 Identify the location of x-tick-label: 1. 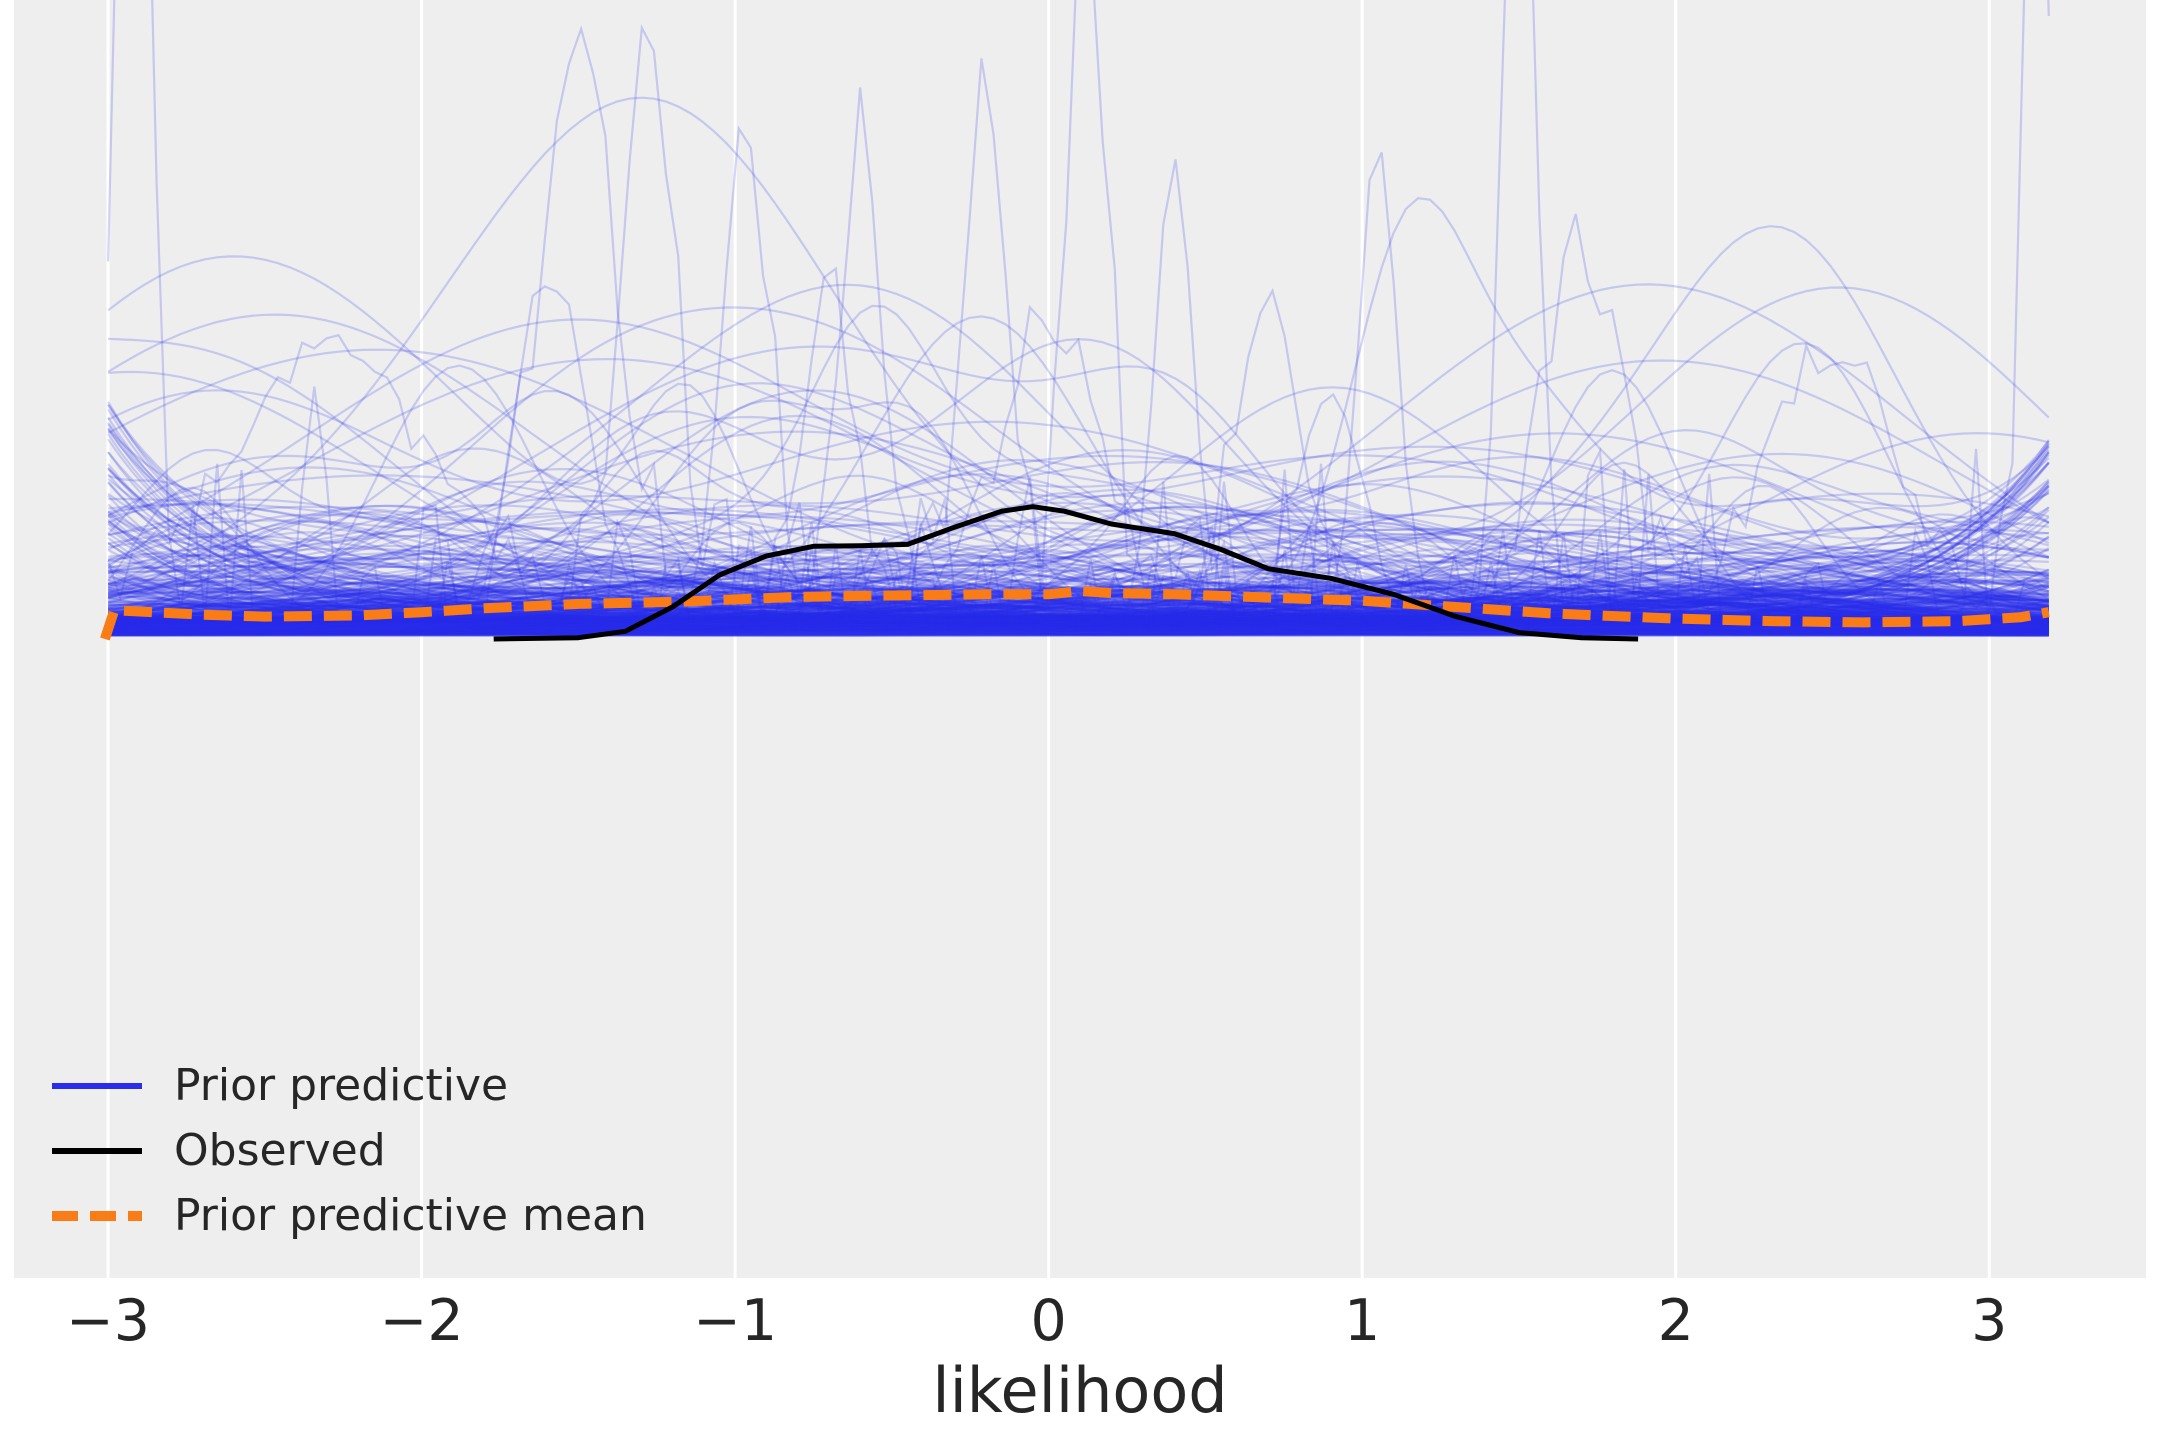
(1362, 1321).